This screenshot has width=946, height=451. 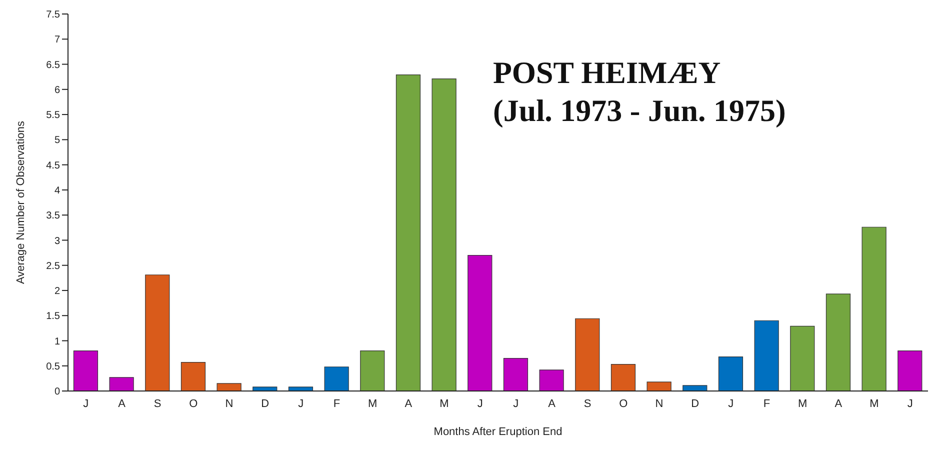 I want to click on y-axis-title: Average Number of Observations, so click(x=20, y=202).